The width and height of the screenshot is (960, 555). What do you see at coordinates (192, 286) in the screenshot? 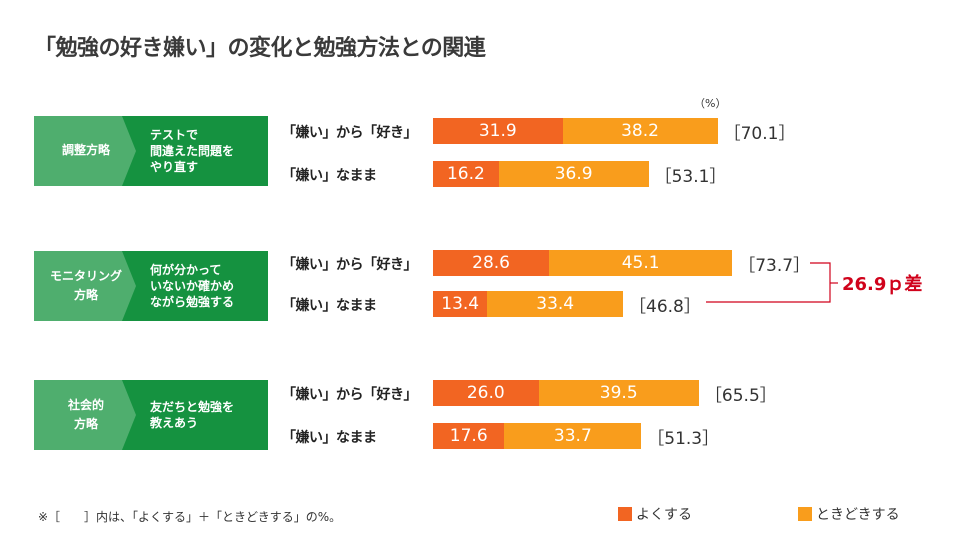
I see `strategy-description-text: 何が分かって いないか確かめ ながら勉強する` at bounding box center [192, 286].